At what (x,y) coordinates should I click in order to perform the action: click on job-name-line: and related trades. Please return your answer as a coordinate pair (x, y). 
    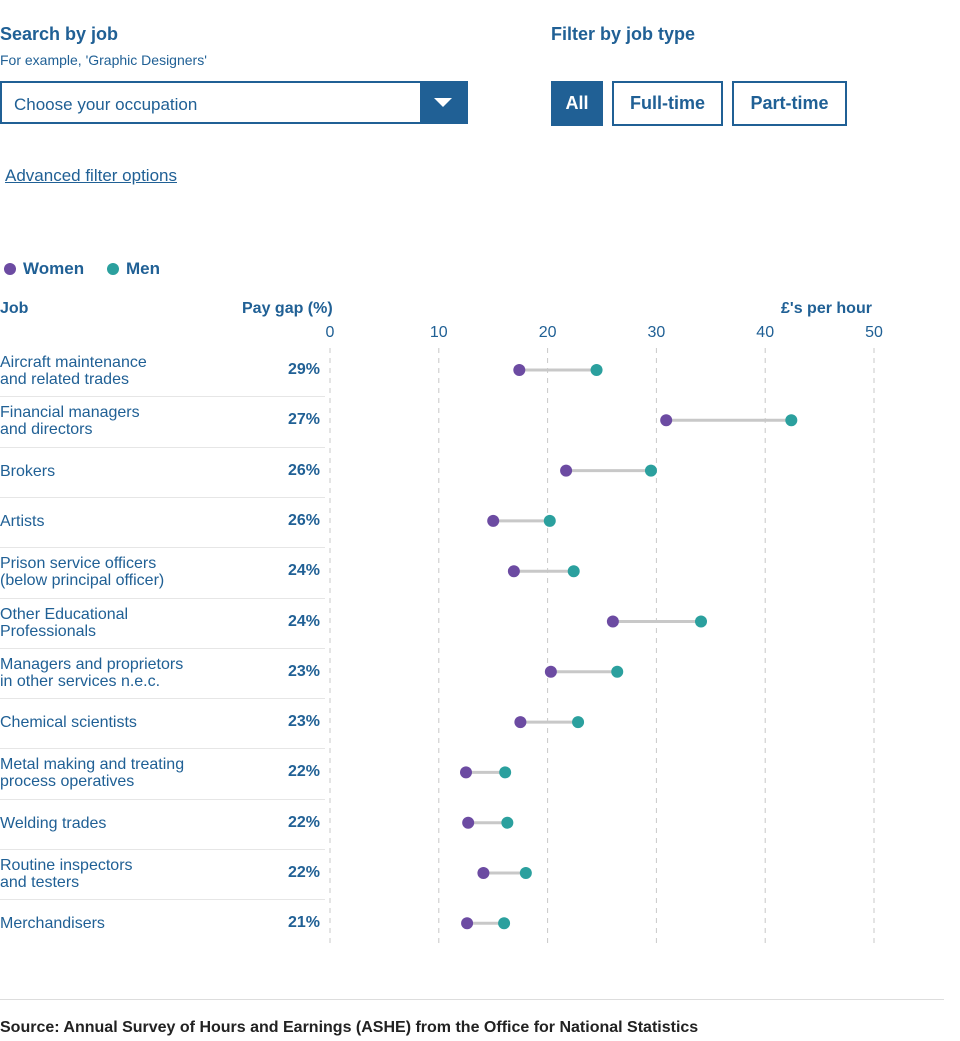
    Looking at the image, I should click on (64, 379).